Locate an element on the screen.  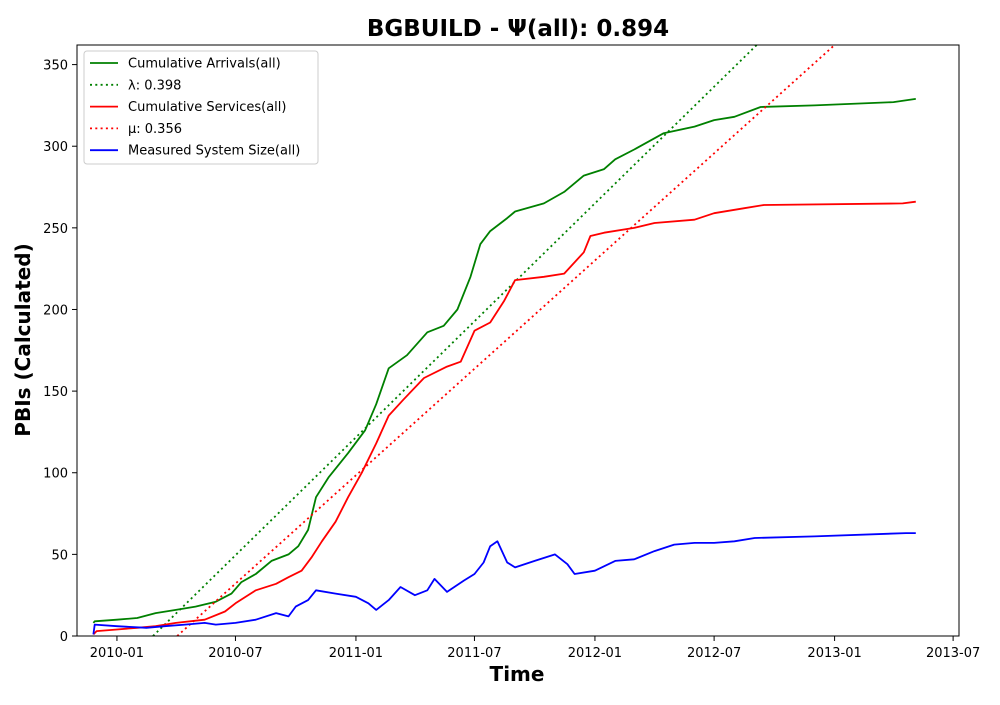
y-tick-label: 300 is located at coordinates (55, 147).